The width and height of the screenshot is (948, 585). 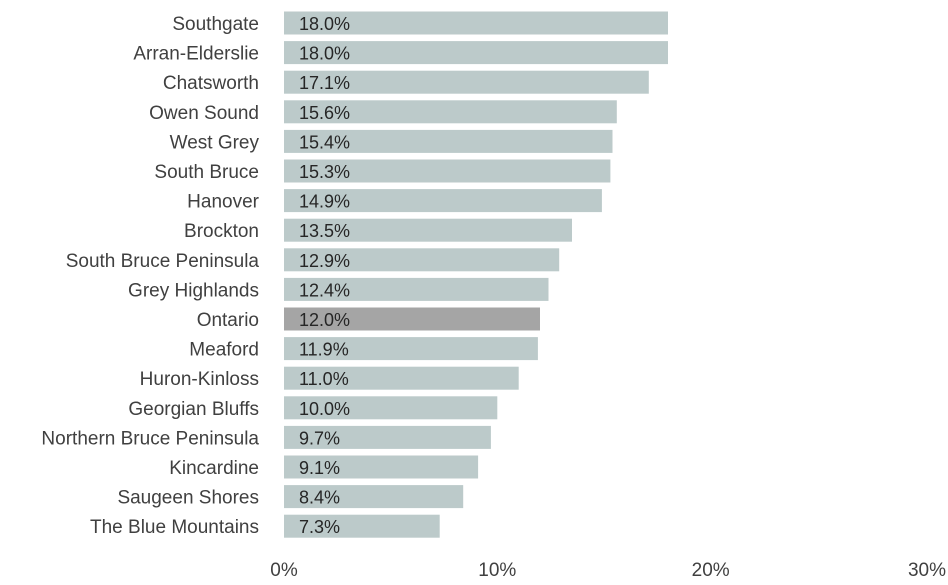 What do you see at coordinates (447, 171) in the screenshot?
I see `bar-south-bruce` at bounding box center [447, 171].